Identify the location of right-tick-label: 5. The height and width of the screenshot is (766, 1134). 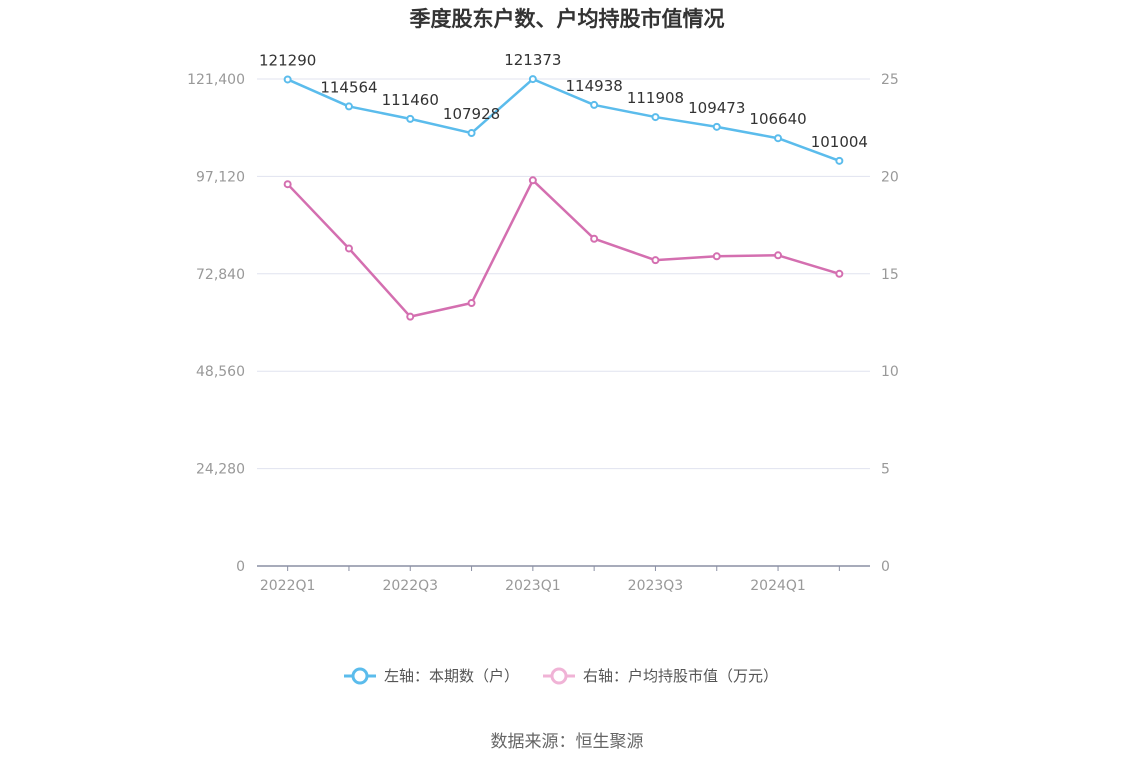
(885, 470).